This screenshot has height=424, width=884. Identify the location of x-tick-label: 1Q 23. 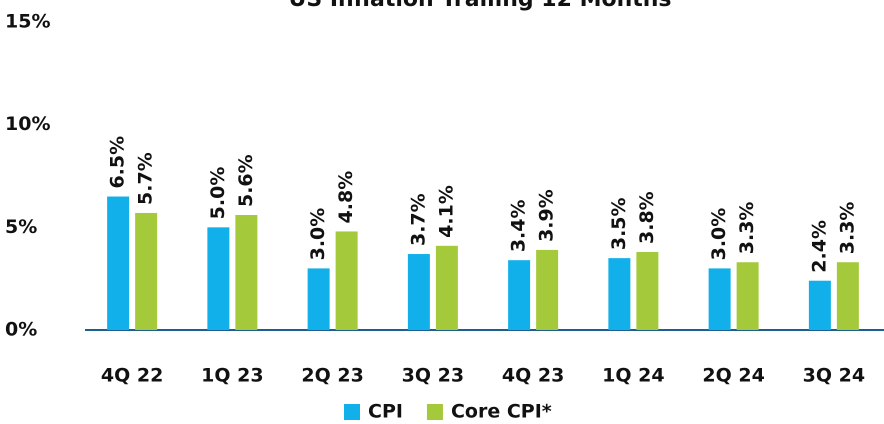
(232, 376).